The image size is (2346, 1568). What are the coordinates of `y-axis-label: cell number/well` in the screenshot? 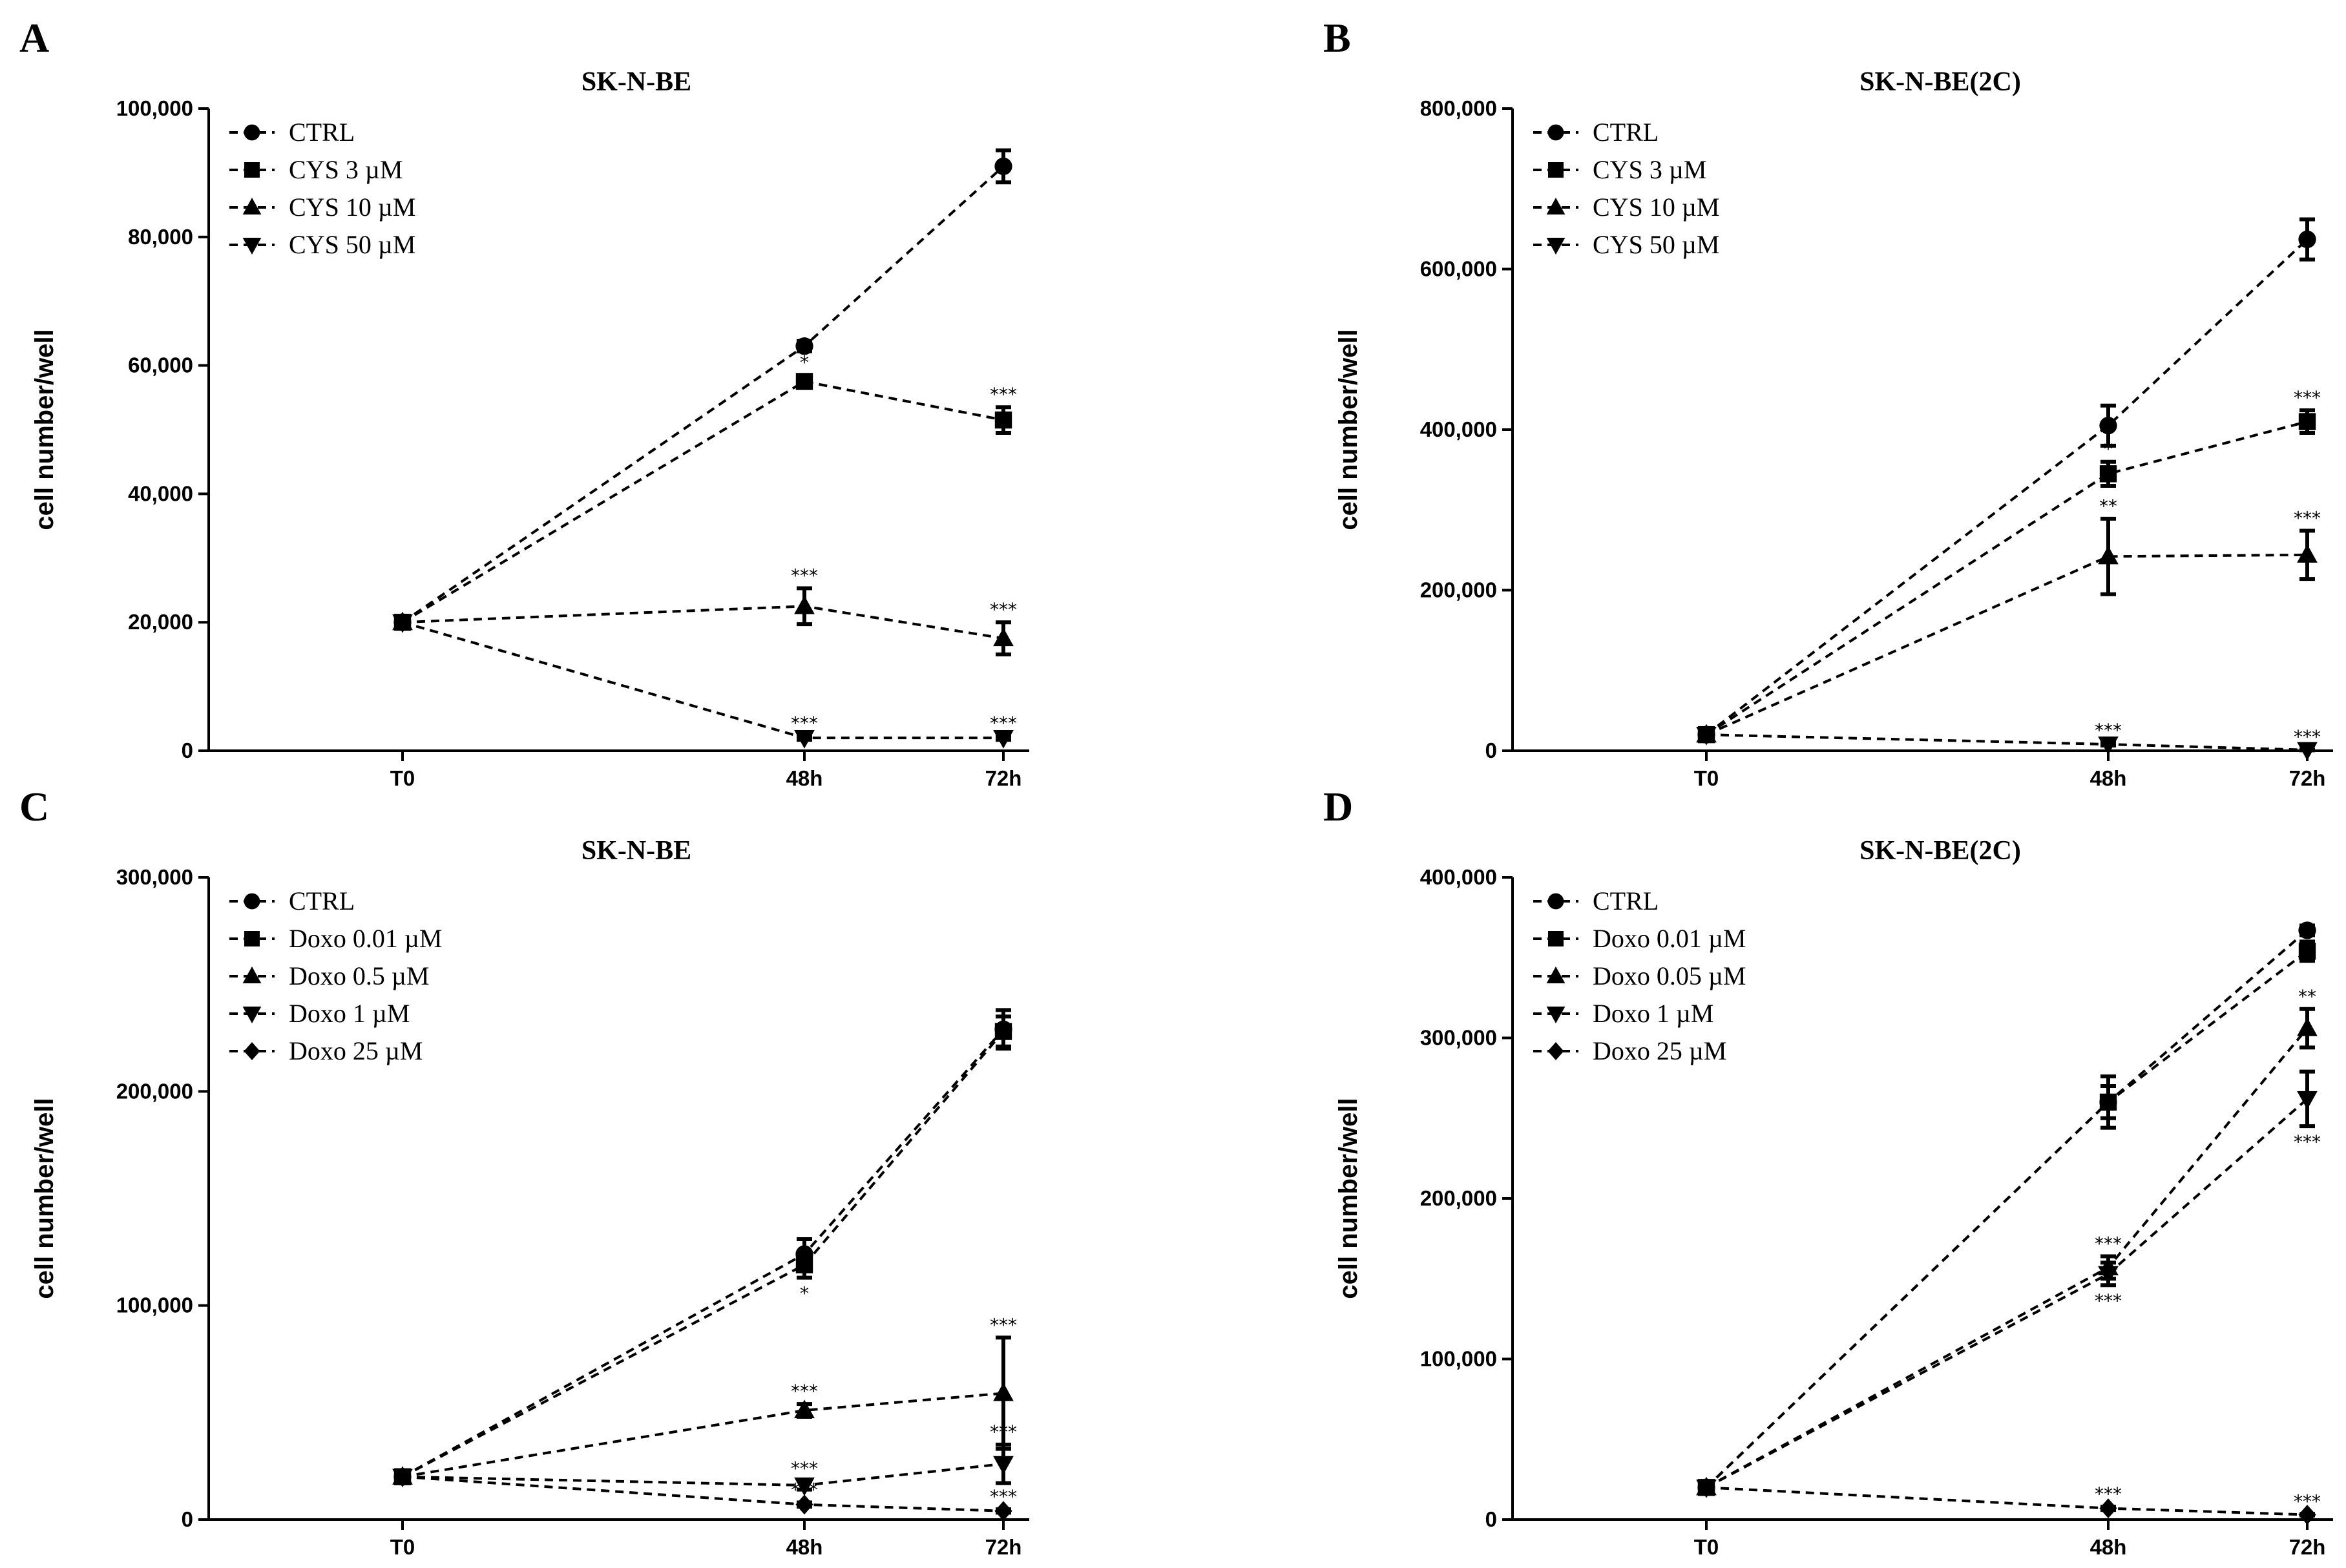 It's located at (1348, 1198).